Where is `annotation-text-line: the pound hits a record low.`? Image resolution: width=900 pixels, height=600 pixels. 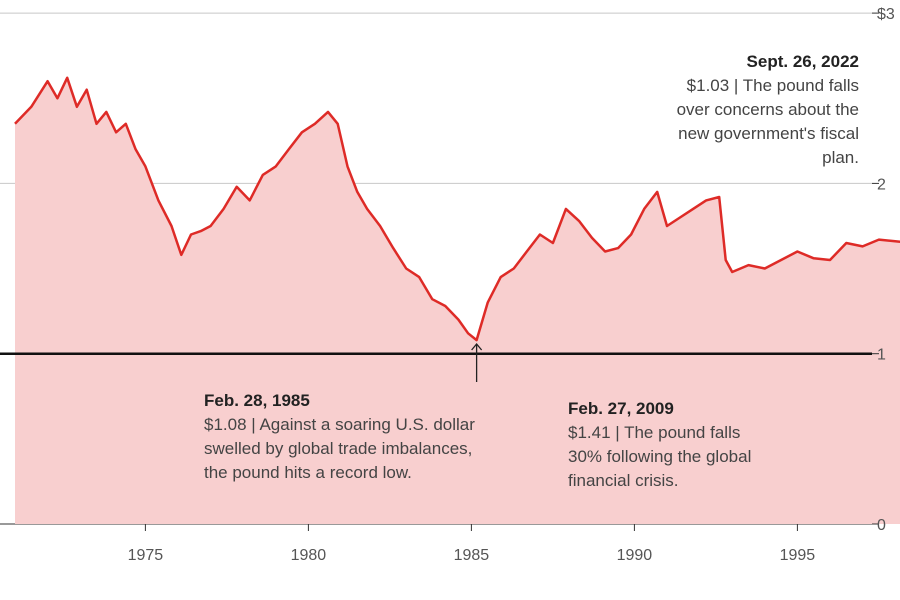
annotation-text-line: the pound hits a record low. is located at coordinates (308, 472).